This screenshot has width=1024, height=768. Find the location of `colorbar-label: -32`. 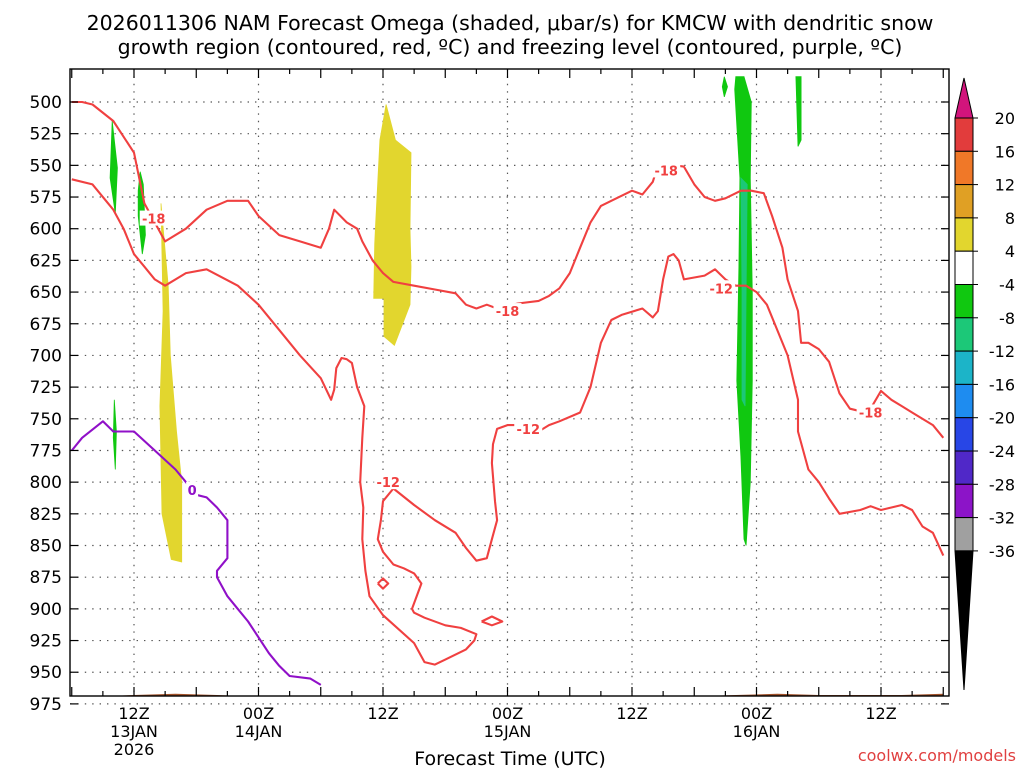

colorbar-label: -32 is located at coordinates (1002, 518).